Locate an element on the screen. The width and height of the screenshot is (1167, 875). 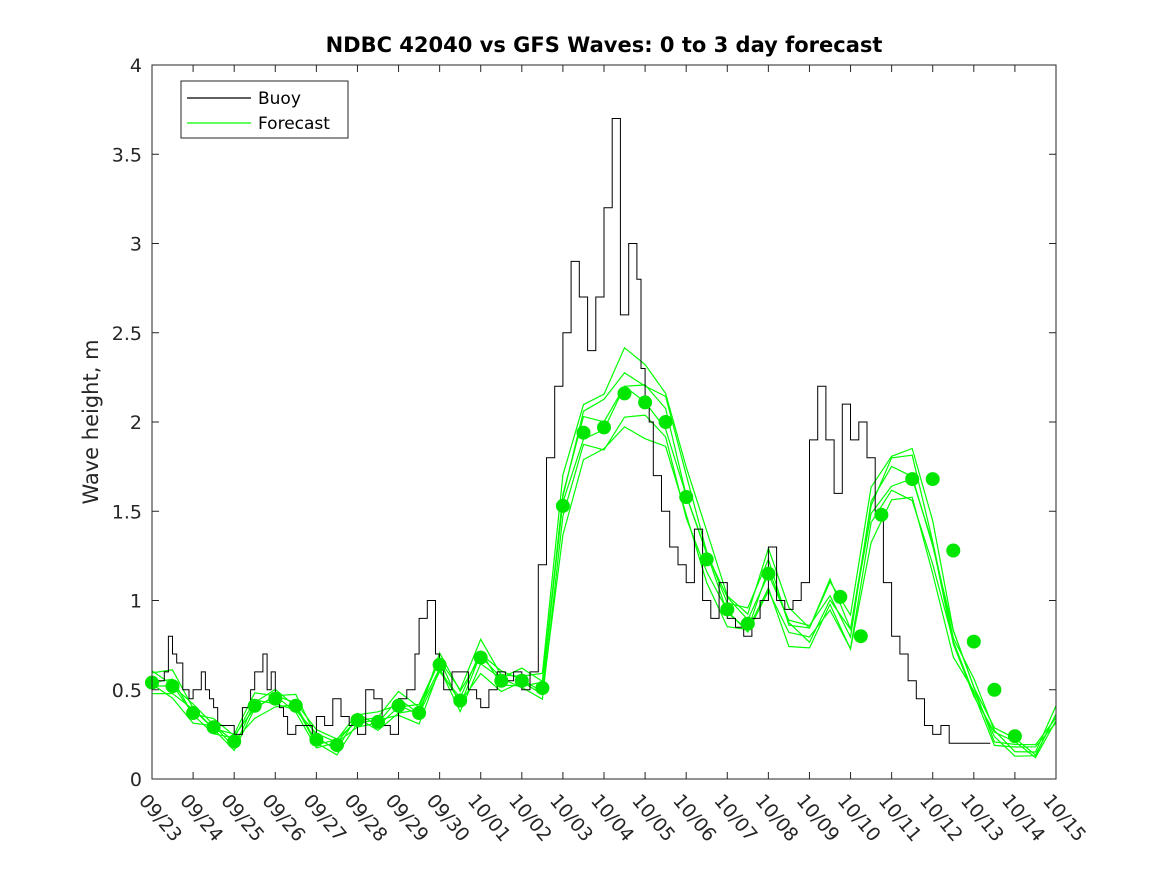
y-tick-label: 1 is located at coordinates (136, 602).